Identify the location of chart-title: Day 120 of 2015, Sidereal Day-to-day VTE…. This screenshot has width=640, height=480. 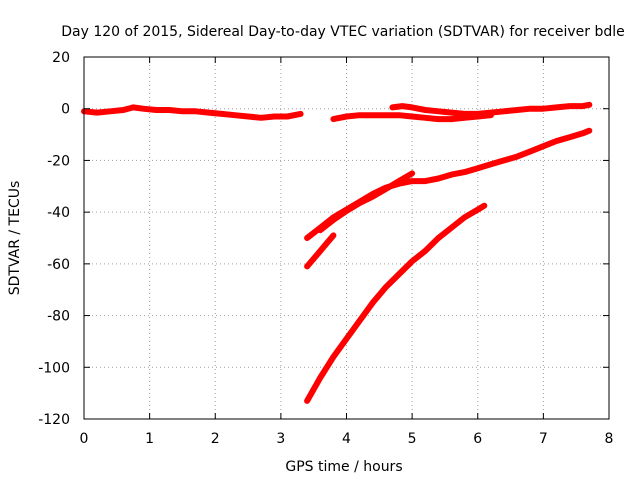
(343, 32).